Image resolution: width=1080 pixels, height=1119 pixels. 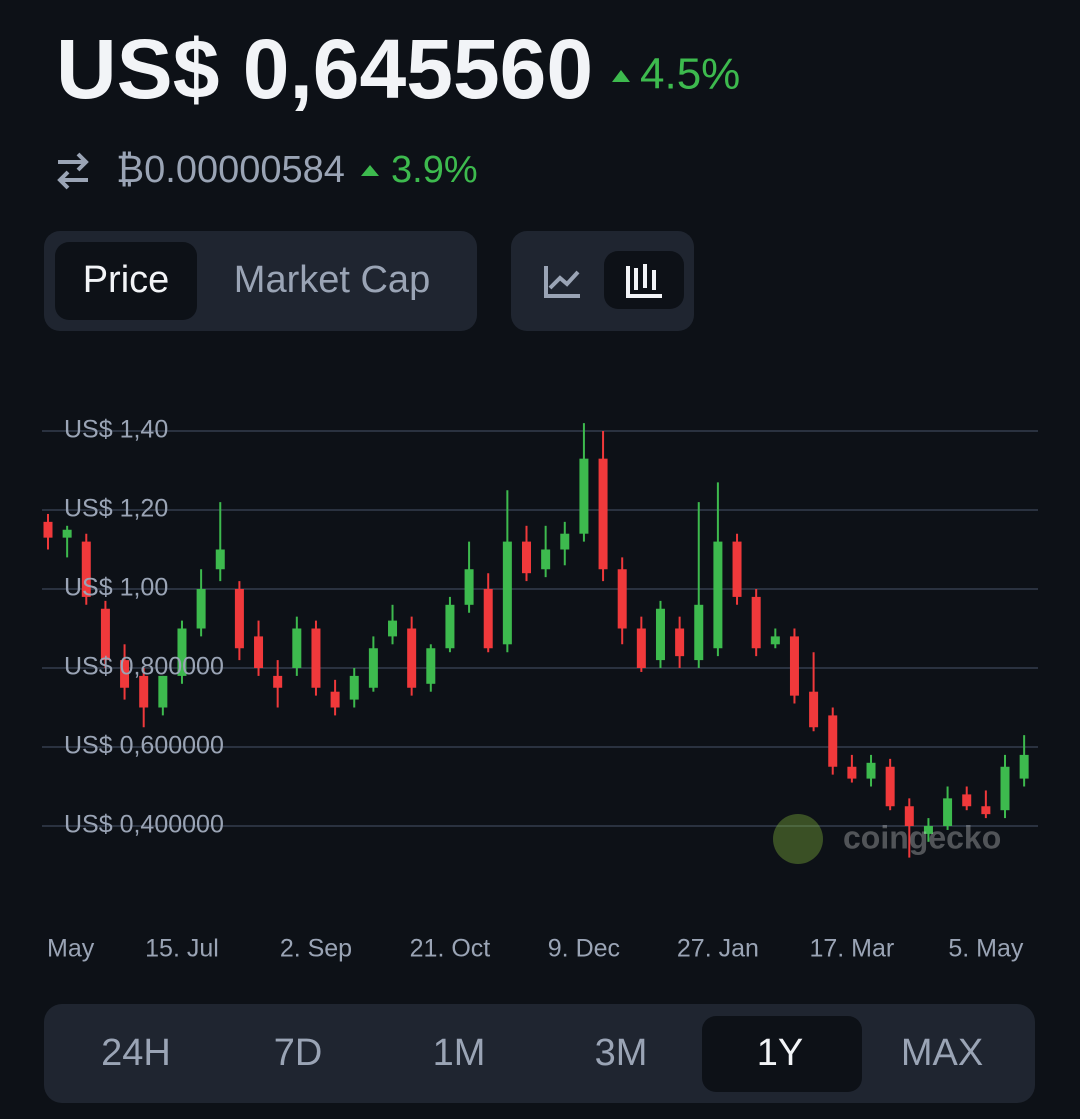 What do you see at coordinates (459, 1053) in the screenshot?
I see `range-button: 1M` at bounding box center [459, 1053].